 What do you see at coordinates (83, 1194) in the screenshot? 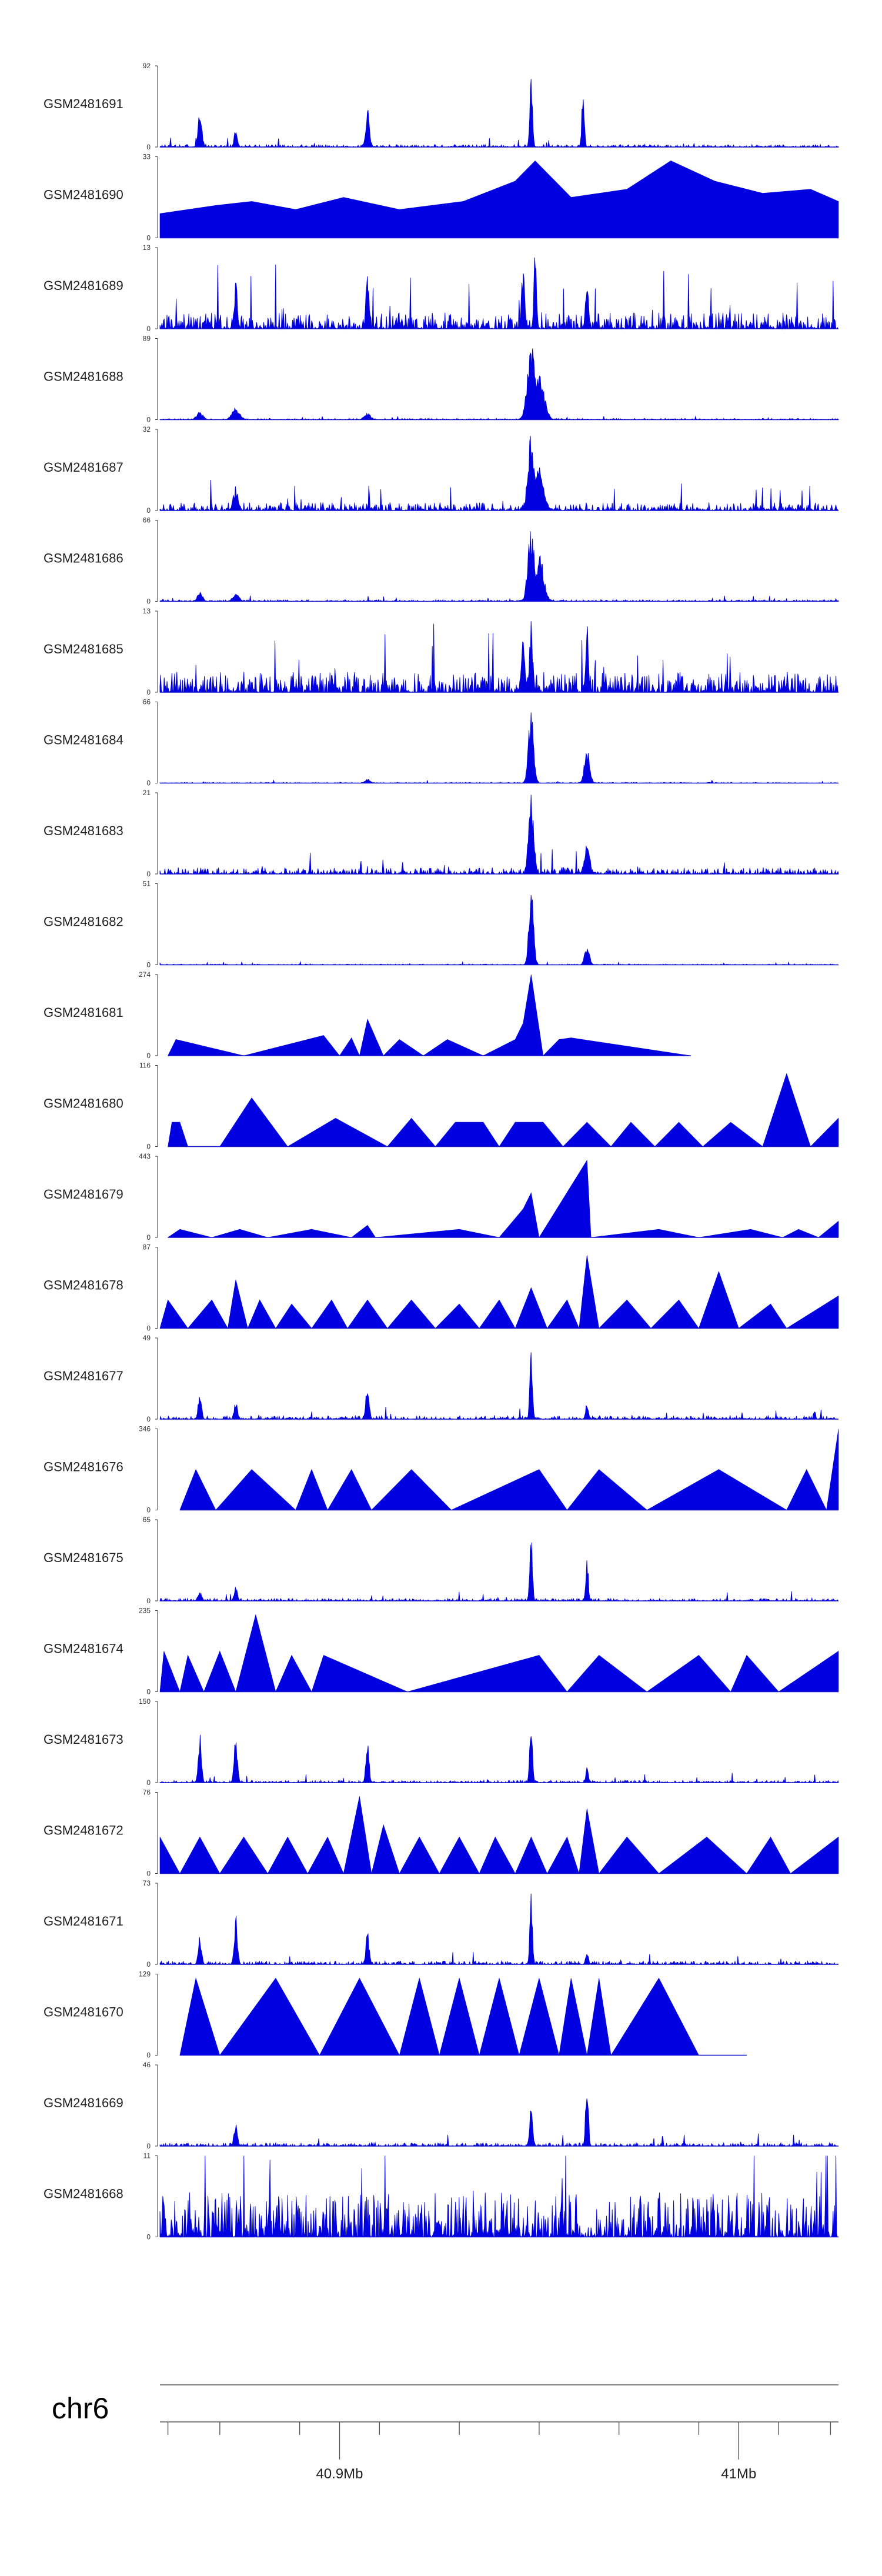
I see `track-label: GSM2481679` at bounding box center [83, 1194].